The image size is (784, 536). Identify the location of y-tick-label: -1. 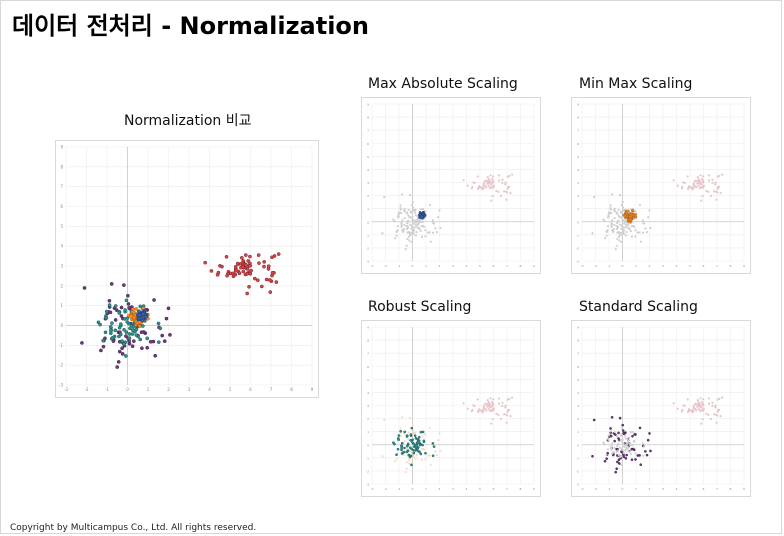
(61, 345).